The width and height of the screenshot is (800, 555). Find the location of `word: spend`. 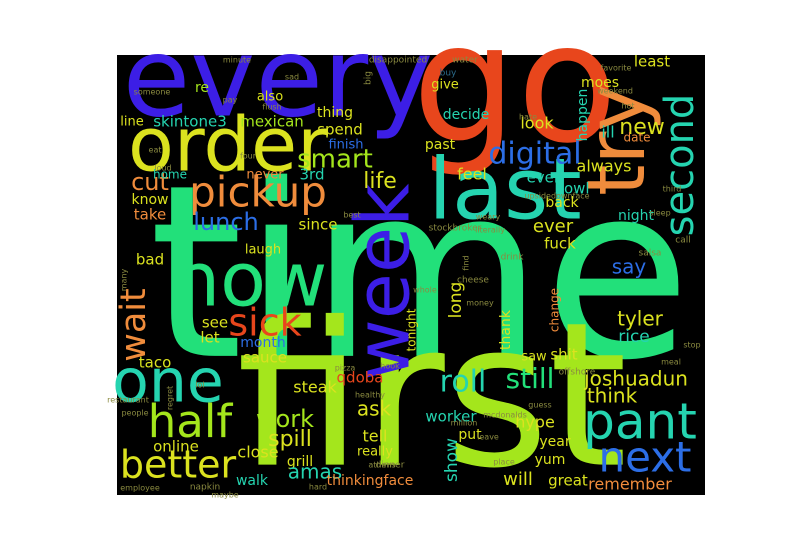

word: spend is located at coordinates (340, 130).